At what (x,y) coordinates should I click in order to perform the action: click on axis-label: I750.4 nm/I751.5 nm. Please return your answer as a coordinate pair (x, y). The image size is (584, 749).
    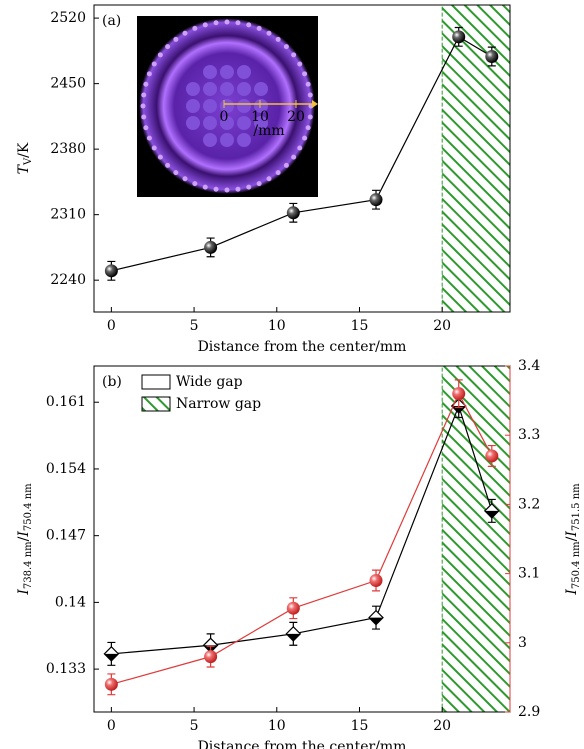
    Looking at the image, I should click on (573, 539).